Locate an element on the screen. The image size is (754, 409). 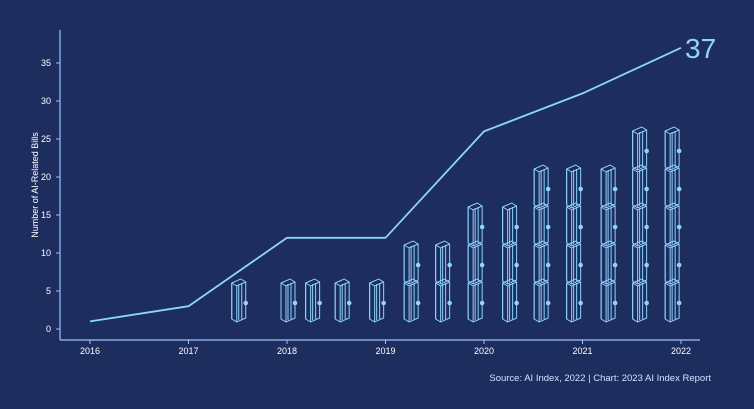
y-tick-label: 15 is located at coordinates (46, 215).